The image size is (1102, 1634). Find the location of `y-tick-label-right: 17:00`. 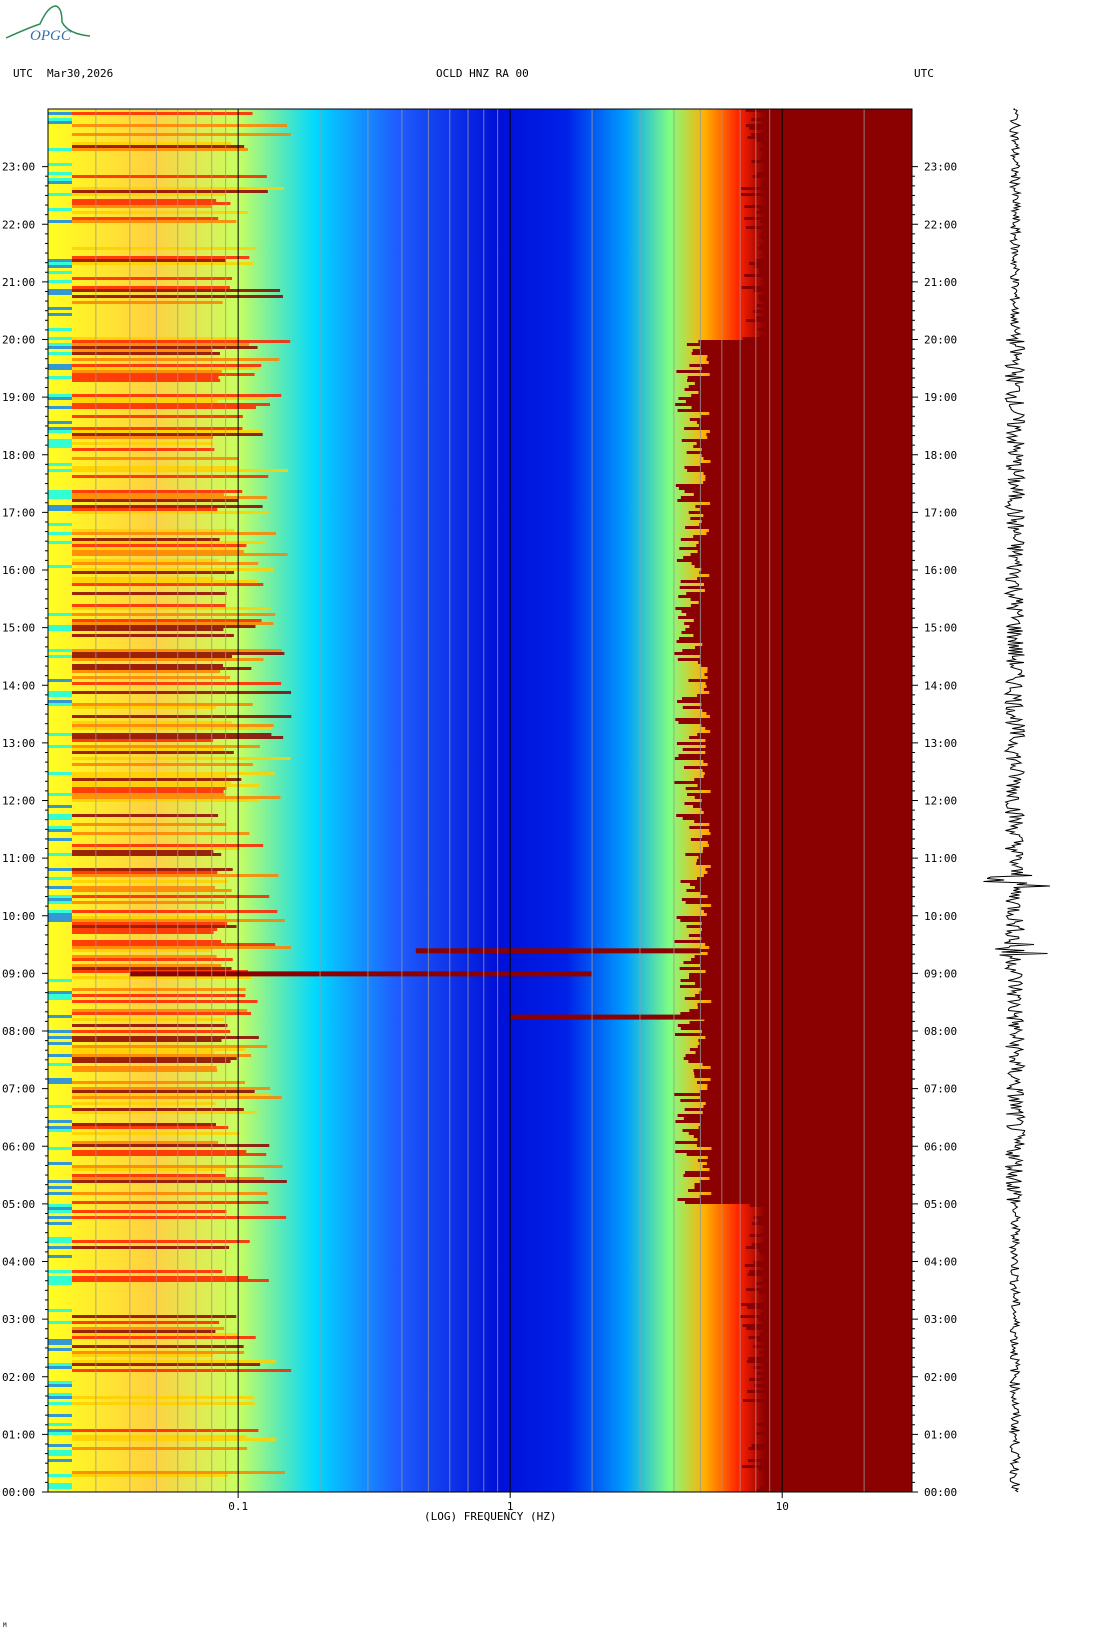

y-tick-label-right: 17:00 is located at coordinates (940, 512).